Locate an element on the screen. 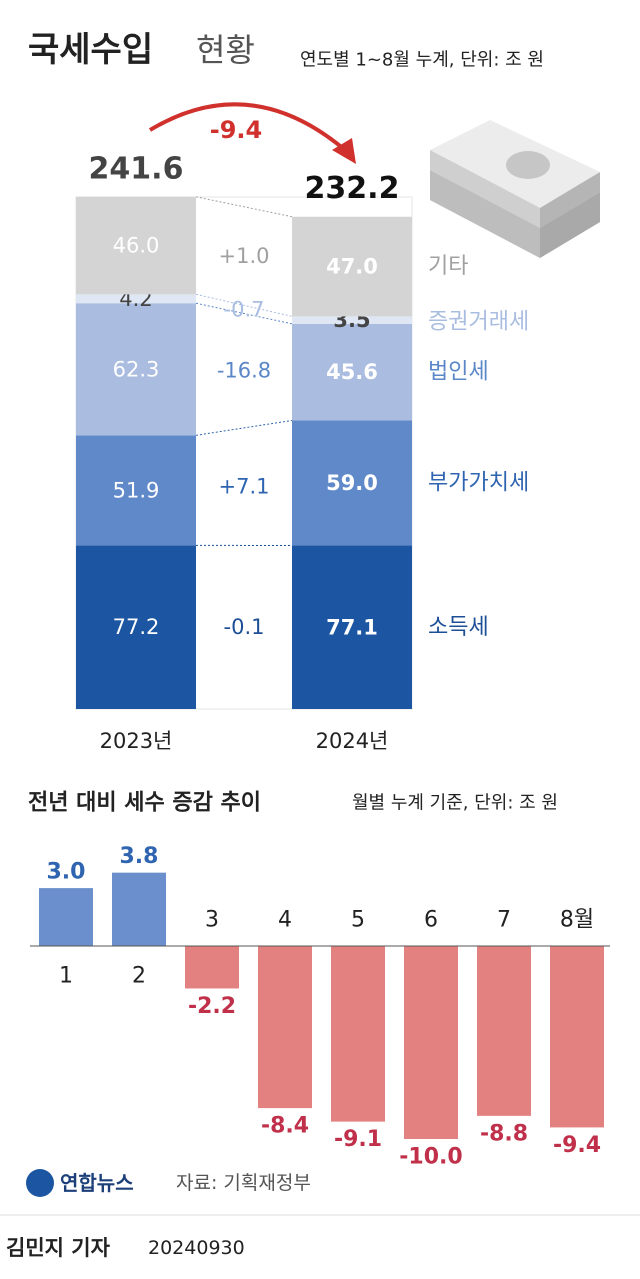 This screenshot has height=1279, width=640. value-label: -8.4 is located at coordinates (285, 1126).